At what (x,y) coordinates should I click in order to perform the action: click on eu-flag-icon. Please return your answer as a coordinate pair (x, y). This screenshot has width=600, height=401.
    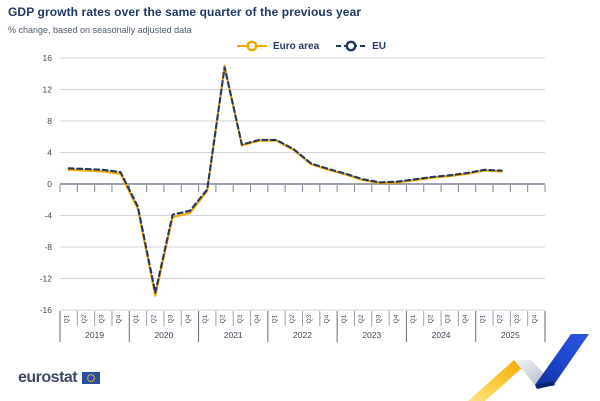
    Looking at the image, I should click on (91, 378).